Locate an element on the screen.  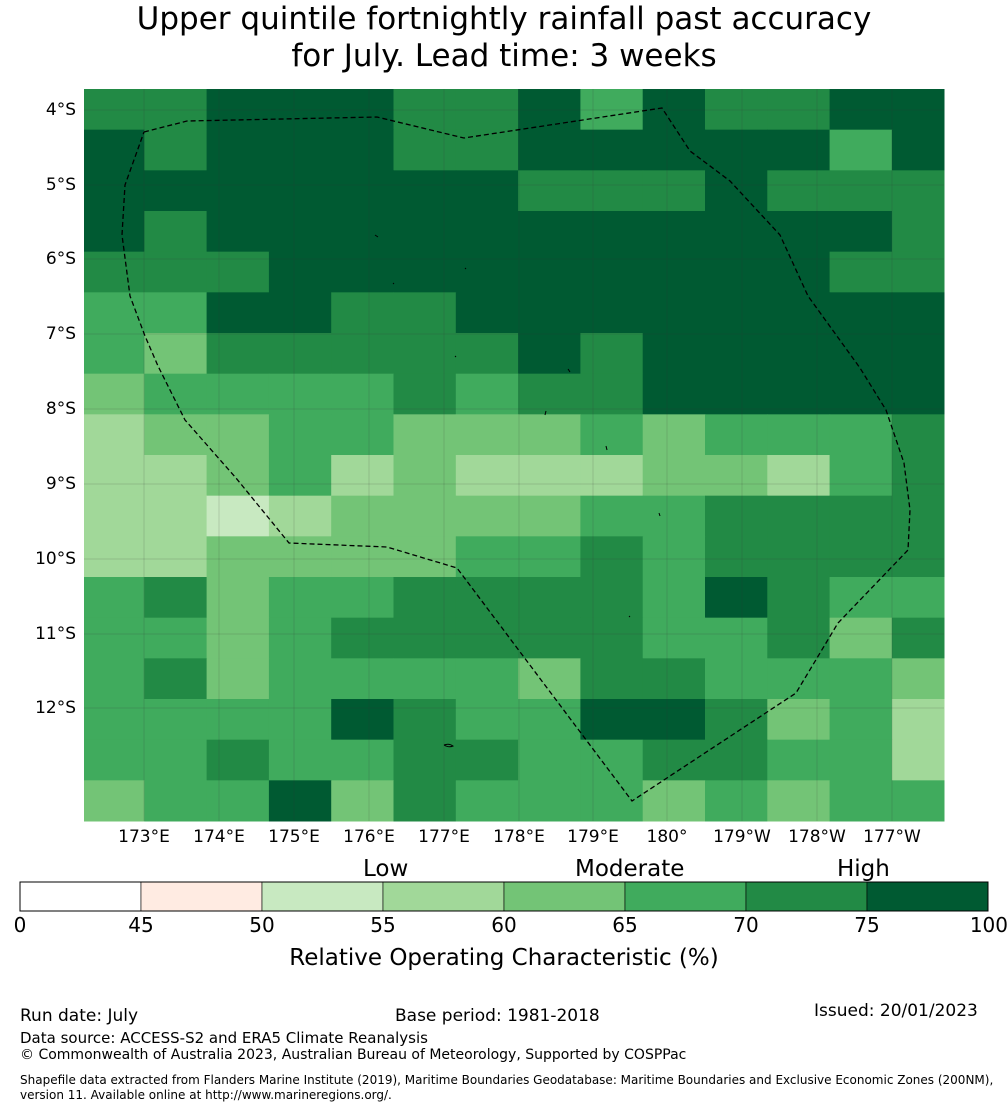
lat-label: 8°S is located at coordinates (60, 409).